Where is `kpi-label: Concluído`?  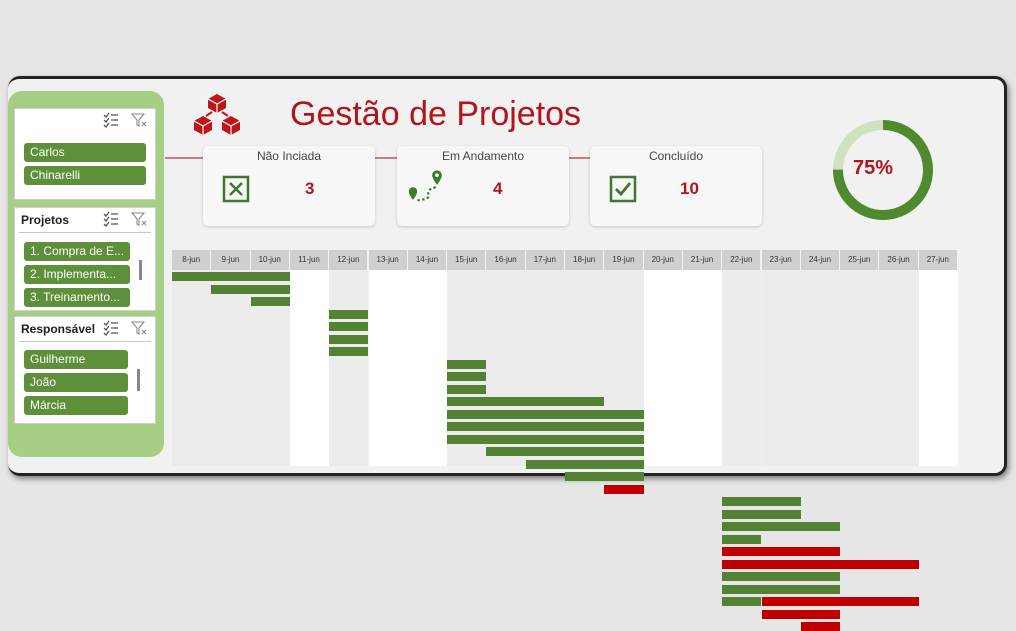
kpi-label: Concluído is located at coordinates (676, 156).